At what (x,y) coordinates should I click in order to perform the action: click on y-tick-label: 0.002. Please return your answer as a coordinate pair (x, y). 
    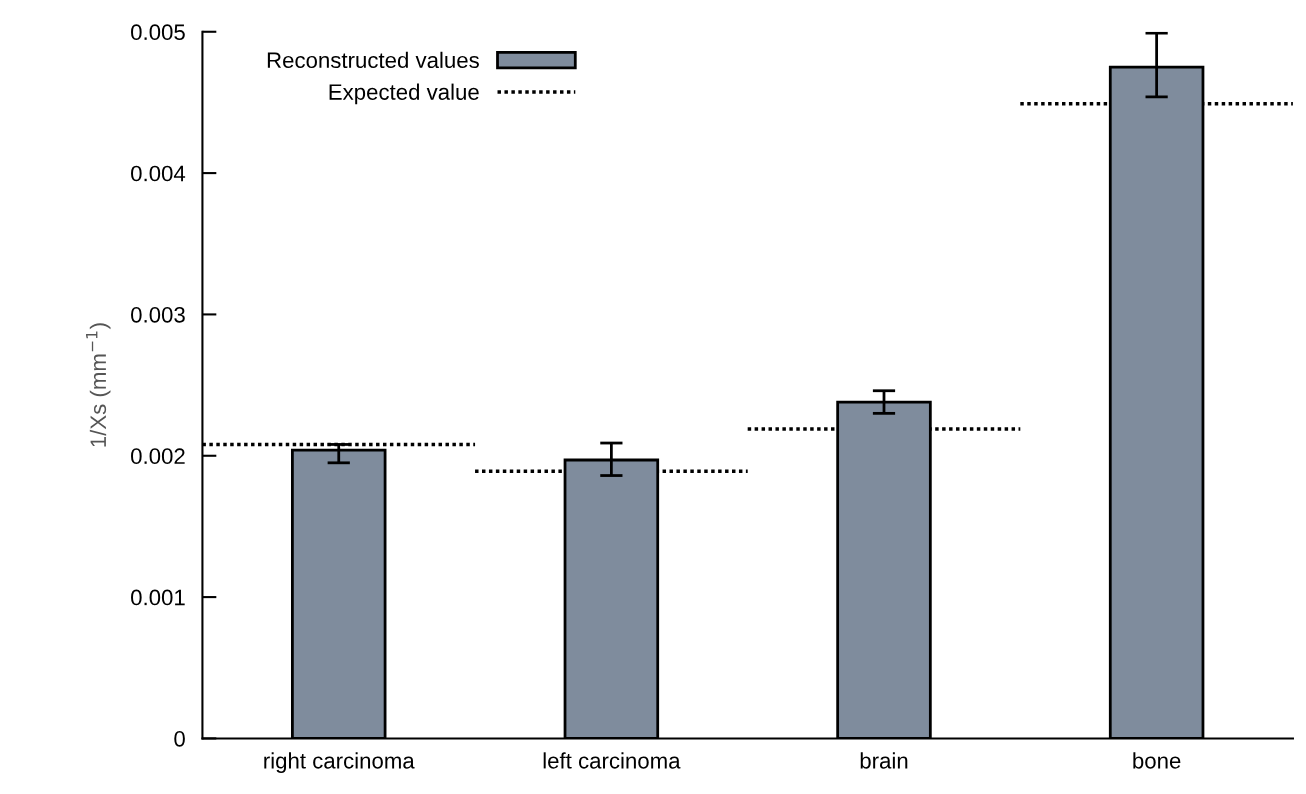
    Looking at the image, I should click on (158, 456).